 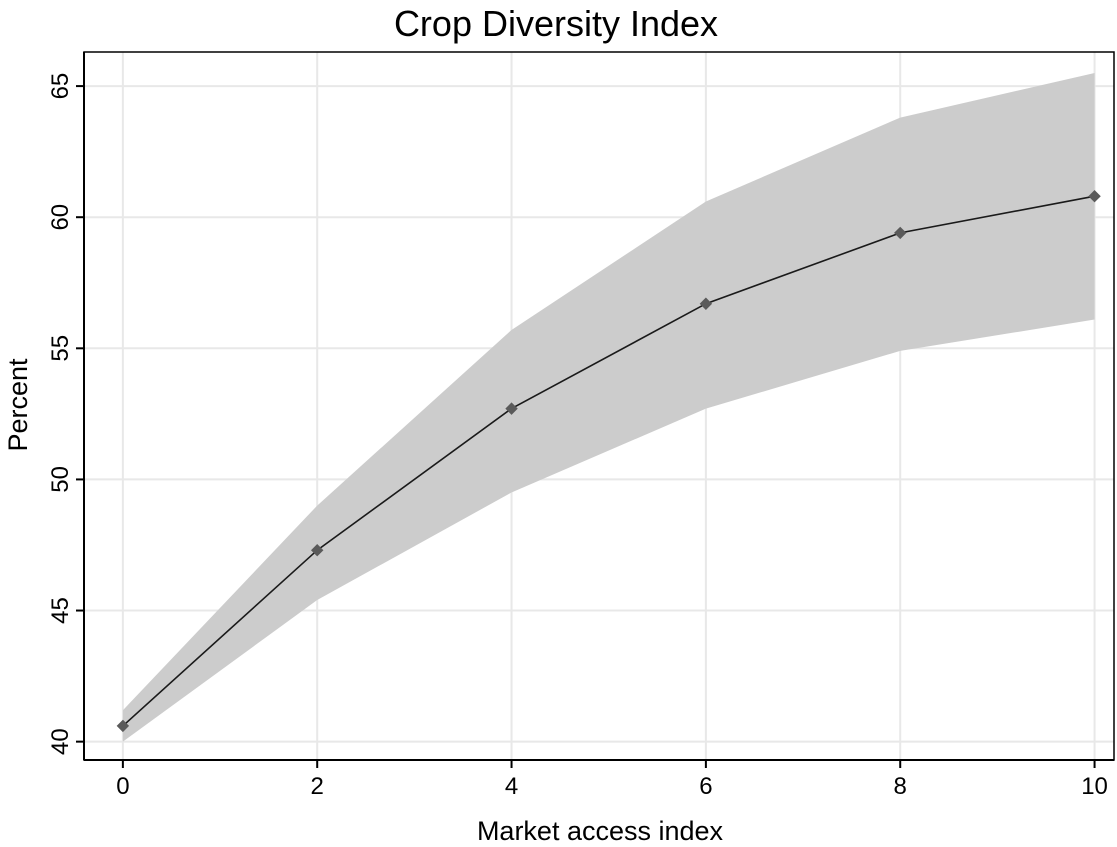 What do you see at coordinates (122, 786) in the screenshot?
I see `x-tick-label: 0` at bounding box center [122, 786].